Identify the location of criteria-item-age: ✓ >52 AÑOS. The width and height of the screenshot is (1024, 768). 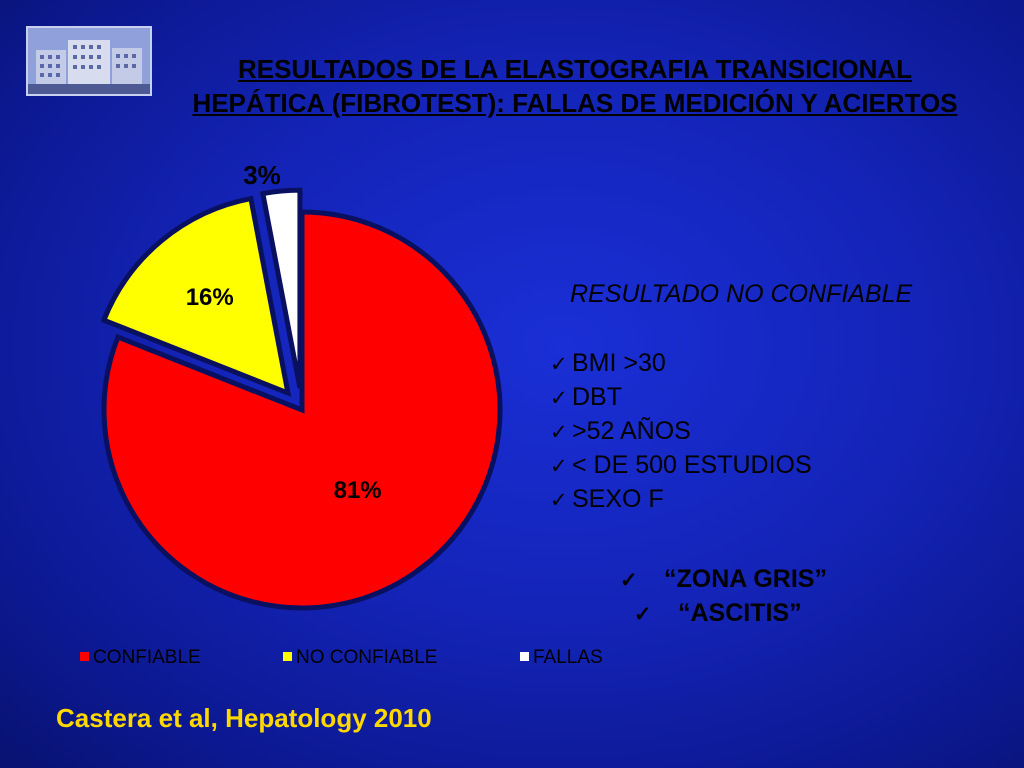
(681, 431).